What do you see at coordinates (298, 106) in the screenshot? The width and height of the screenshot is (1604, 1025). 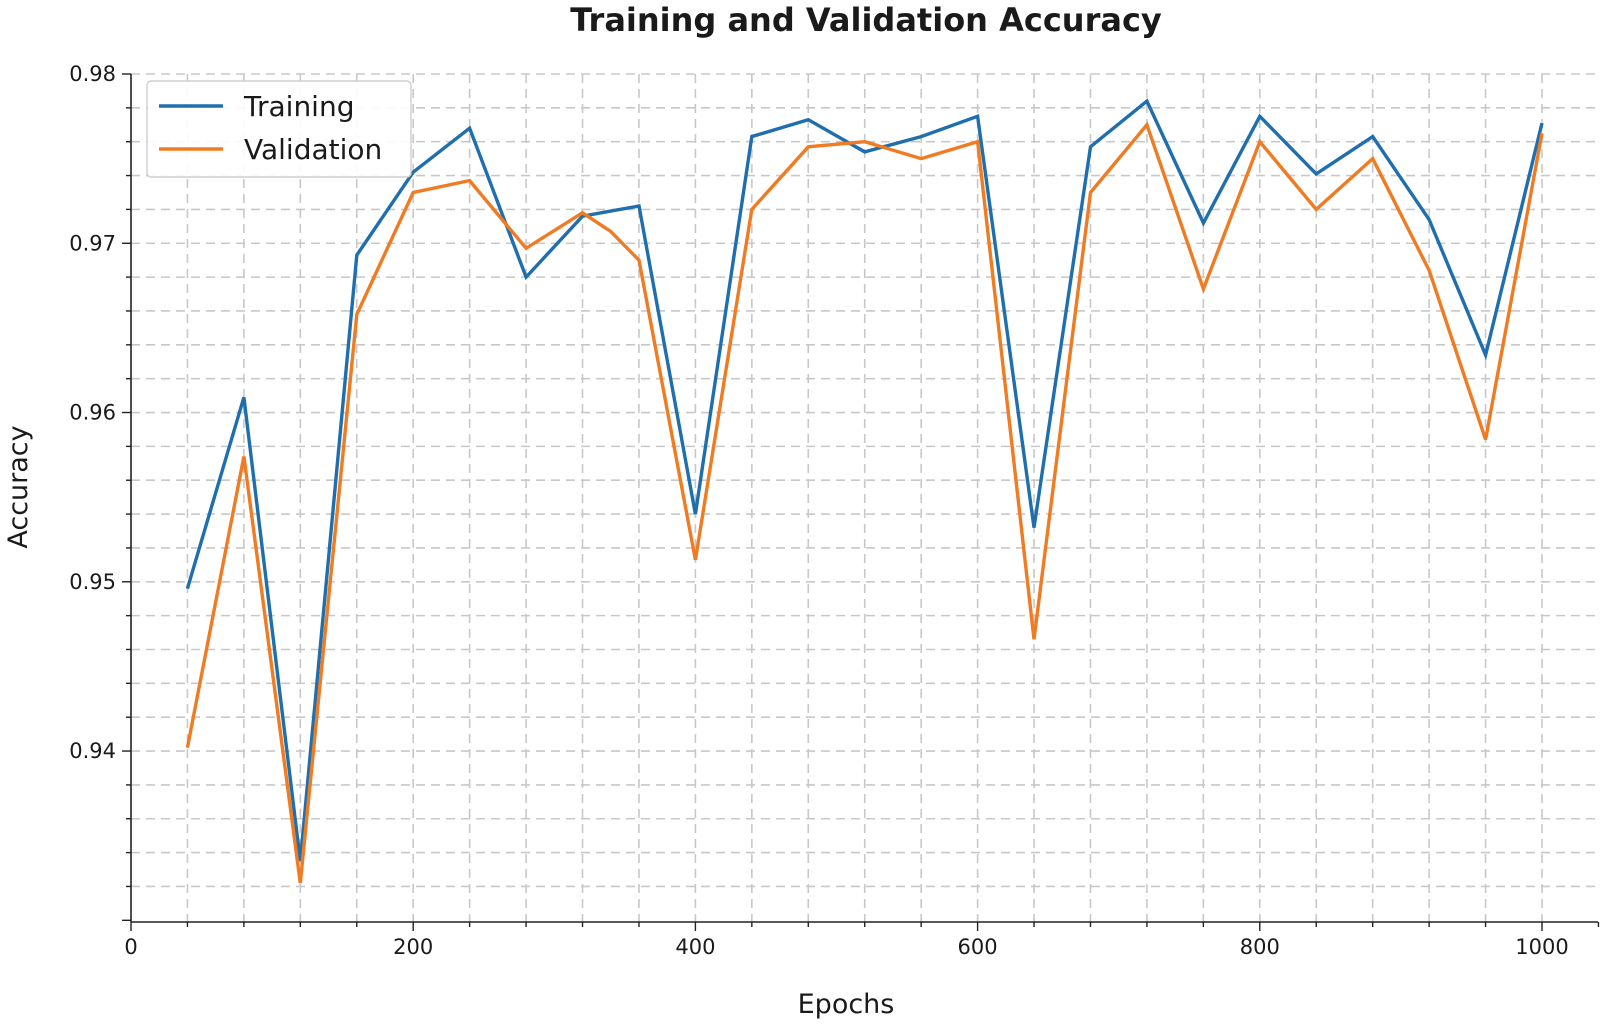 I see `legend-label-training: Training` at bounding box center [298, 106].